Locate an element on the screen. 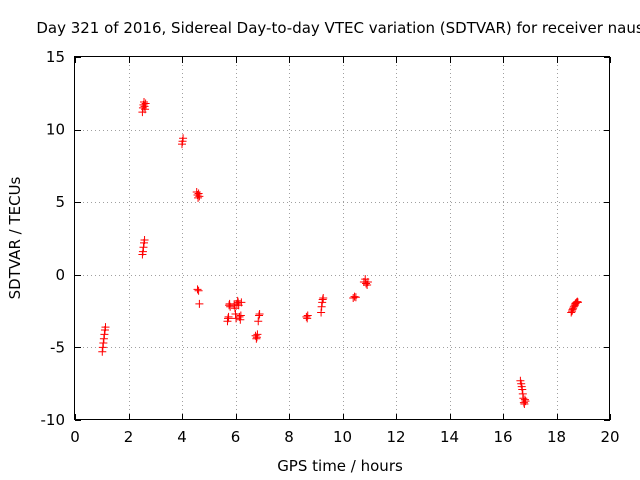  x-tick-label: 8 is located at coordinates (289, 437).